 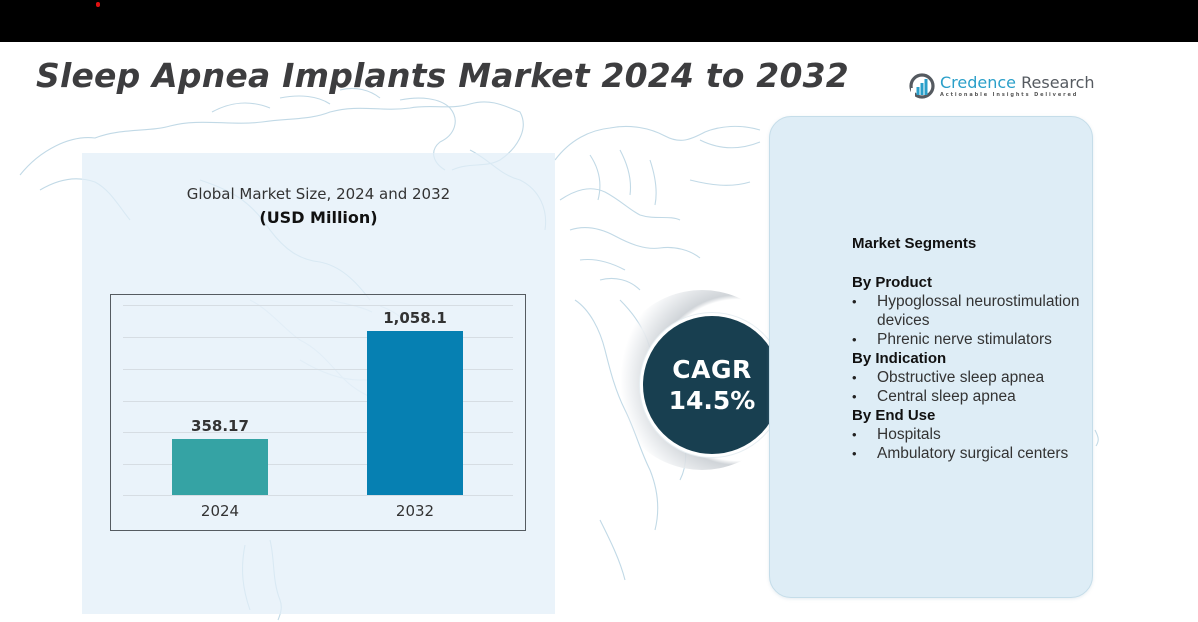 I want to click on bar-value-2032: 1,058.1, so click(x=415, y=318).